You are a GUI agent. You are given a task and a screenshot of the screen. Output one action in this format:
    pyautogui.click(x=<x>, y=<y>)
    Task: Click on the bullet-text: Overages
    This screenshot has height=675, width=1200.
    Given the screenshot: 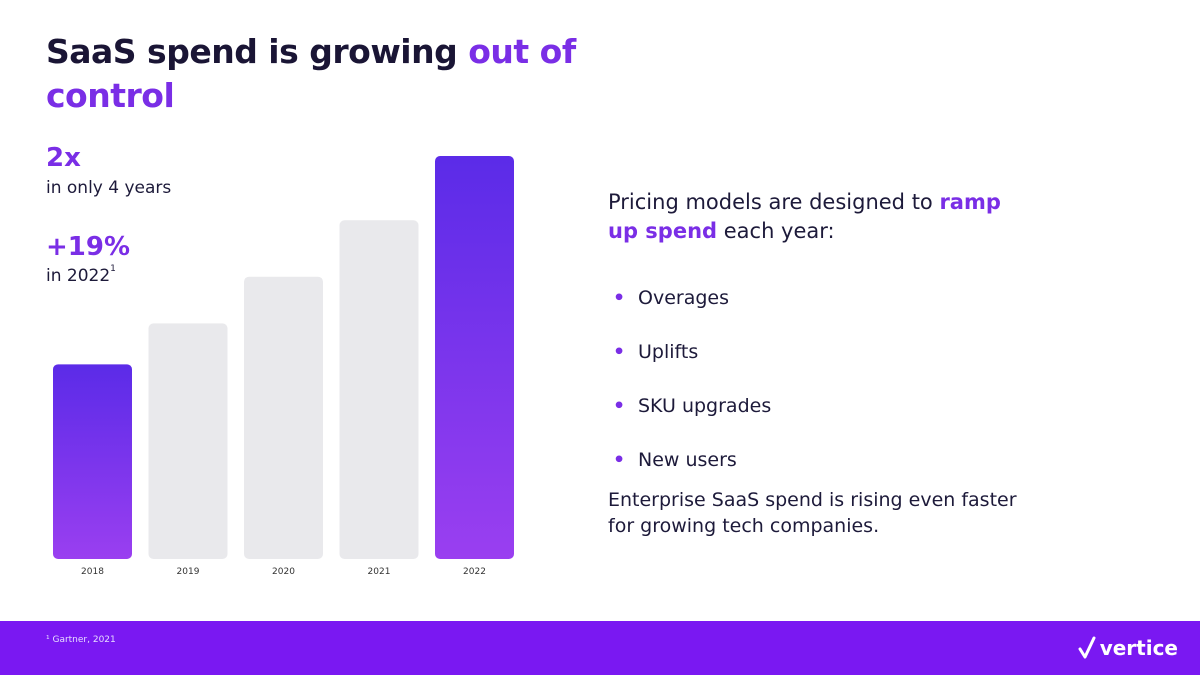 What is the action you would take?
    pyautogui.click(x=683, y=298)
    